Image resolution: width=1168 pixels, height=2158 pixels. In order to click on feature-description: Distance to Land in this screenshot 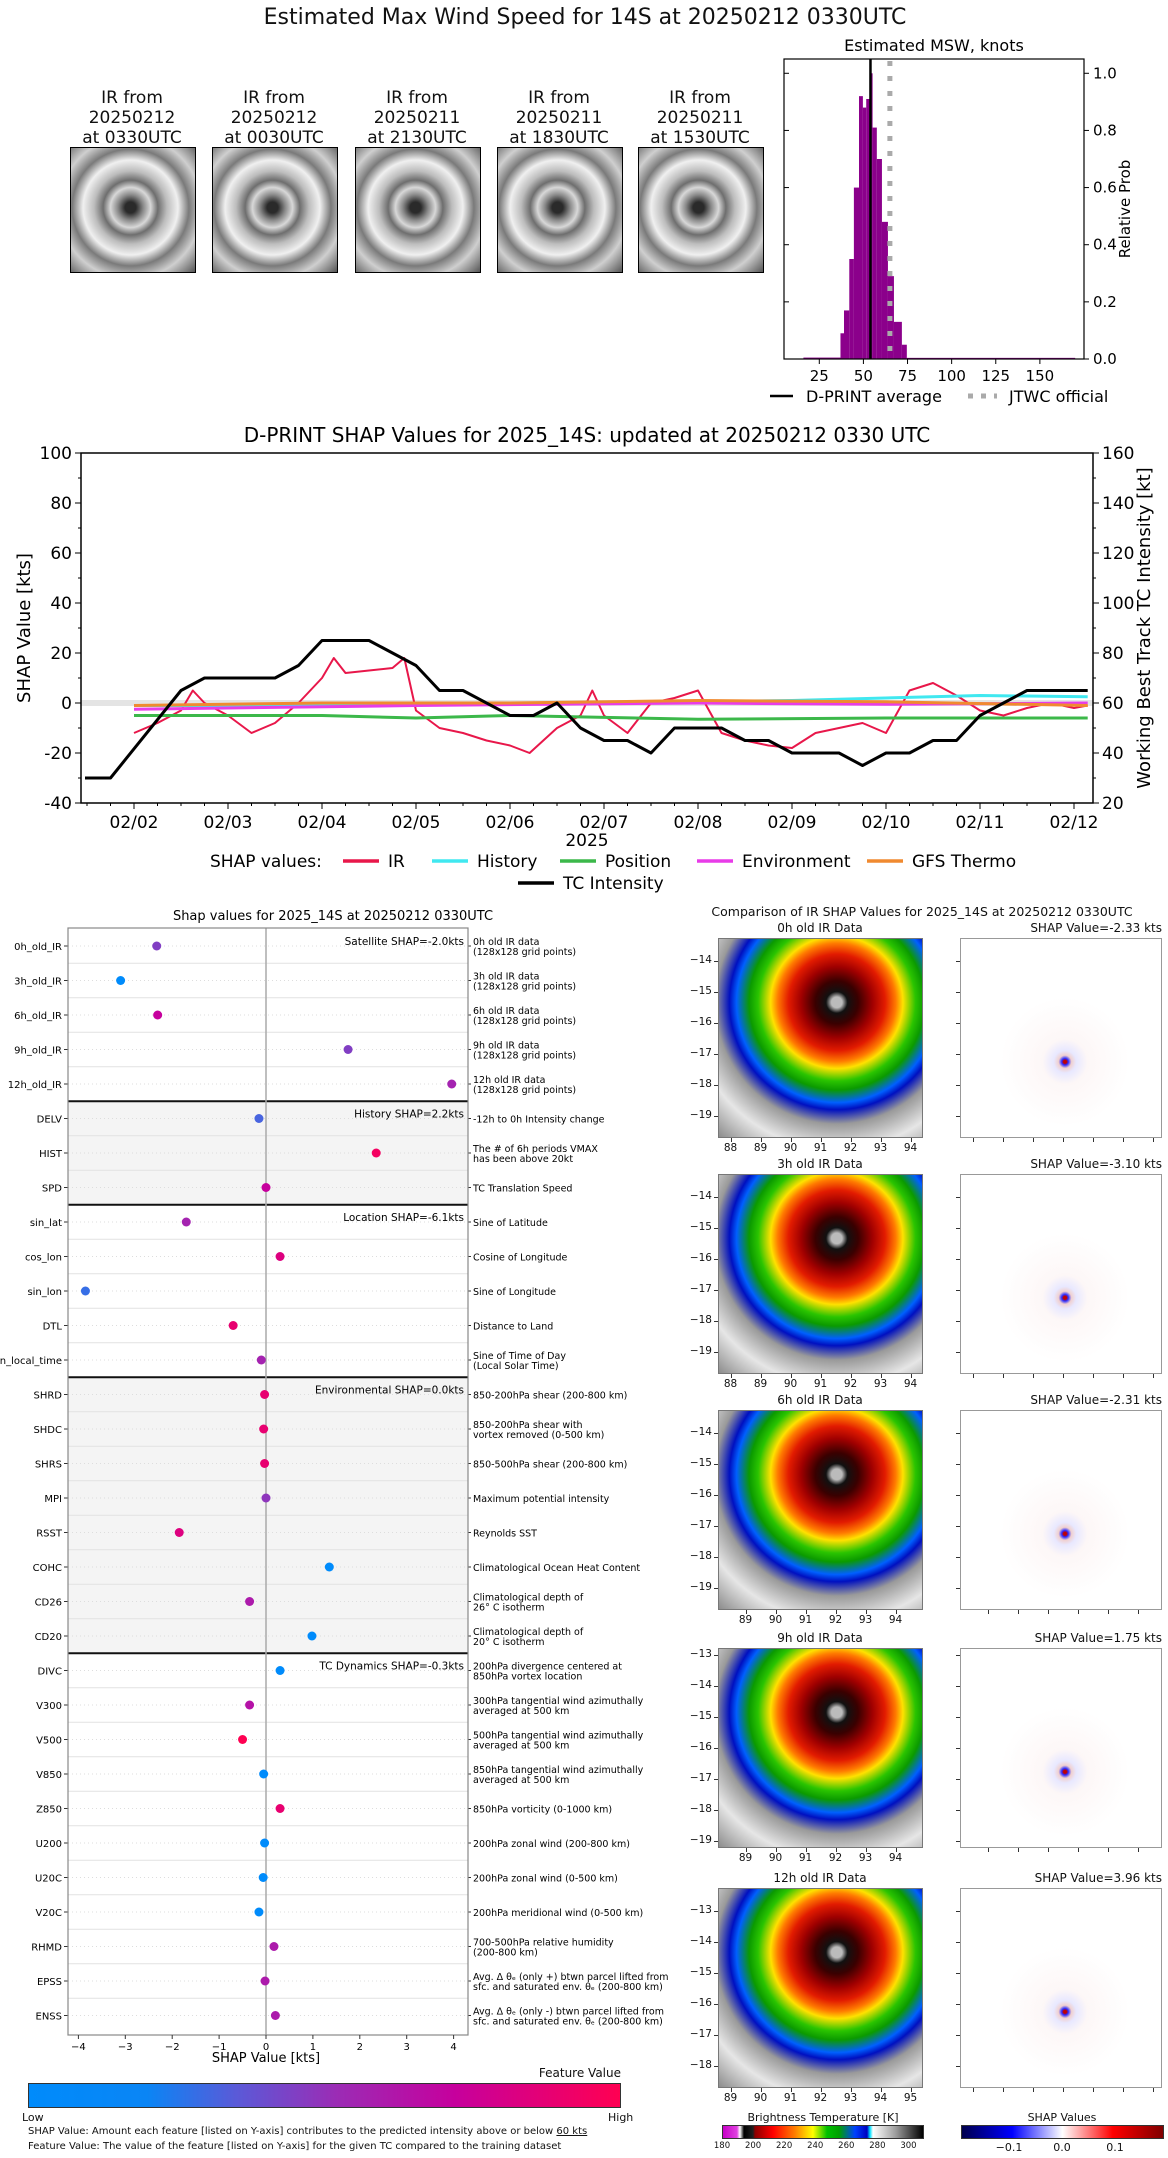, I will do `click(513, 1327)`.